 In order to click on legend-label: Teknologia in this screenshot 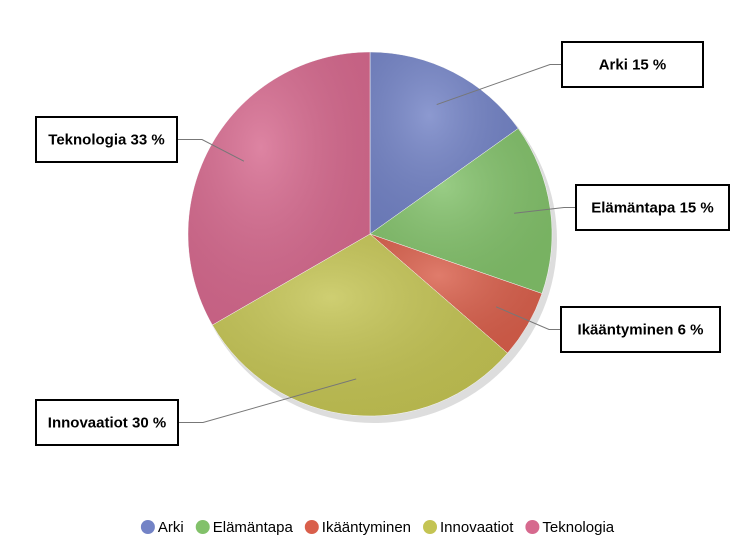, I will do `click(578, 527)`.